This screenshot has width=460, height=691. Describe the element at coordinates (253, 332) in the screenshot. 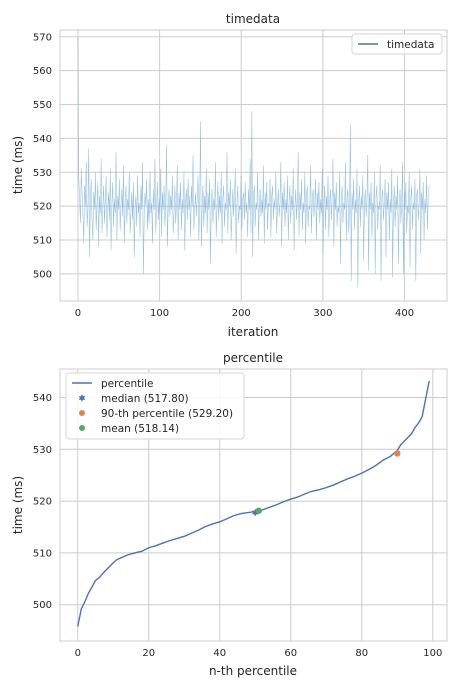

I see `x-axis-label: iteration` at that location.